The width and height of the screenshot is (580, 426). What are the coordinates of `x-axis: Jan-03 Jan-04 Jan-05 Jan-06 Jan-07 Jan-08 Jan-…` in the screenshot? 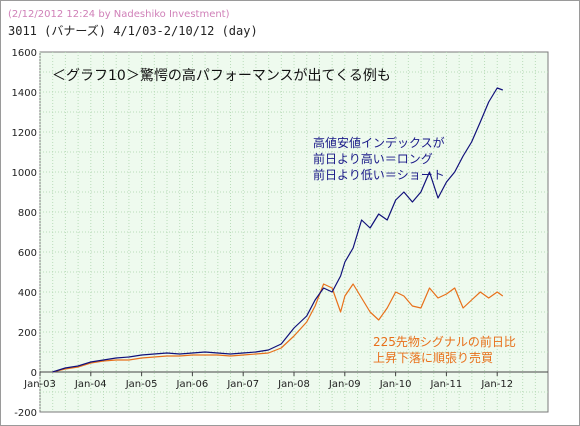 It's located at (268, 381).